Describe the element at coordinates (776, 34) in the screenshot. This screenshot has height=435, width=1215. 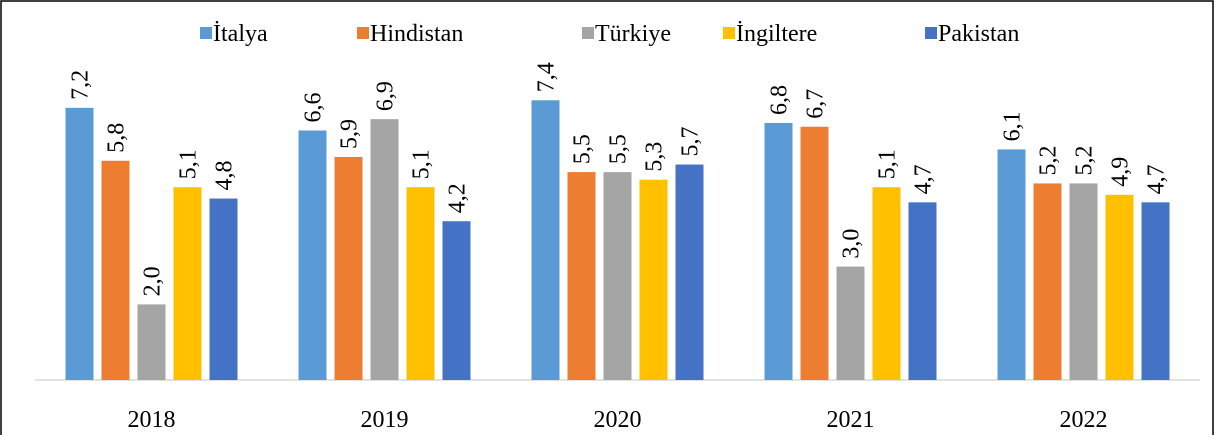
I see `legend-label: İngiltere` at that location.